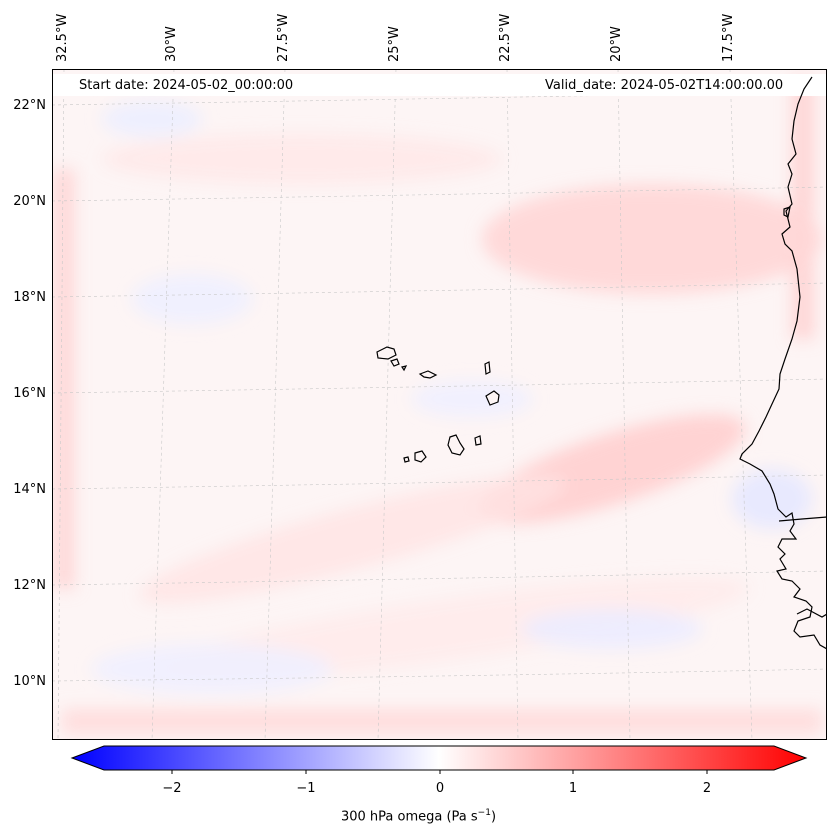 The width and height of the screenshot is (837, 839). What do you see at coordinates (652, 239) in the screenshot?
I see `field-patch-ne-band` at bounding box center [652, 239].